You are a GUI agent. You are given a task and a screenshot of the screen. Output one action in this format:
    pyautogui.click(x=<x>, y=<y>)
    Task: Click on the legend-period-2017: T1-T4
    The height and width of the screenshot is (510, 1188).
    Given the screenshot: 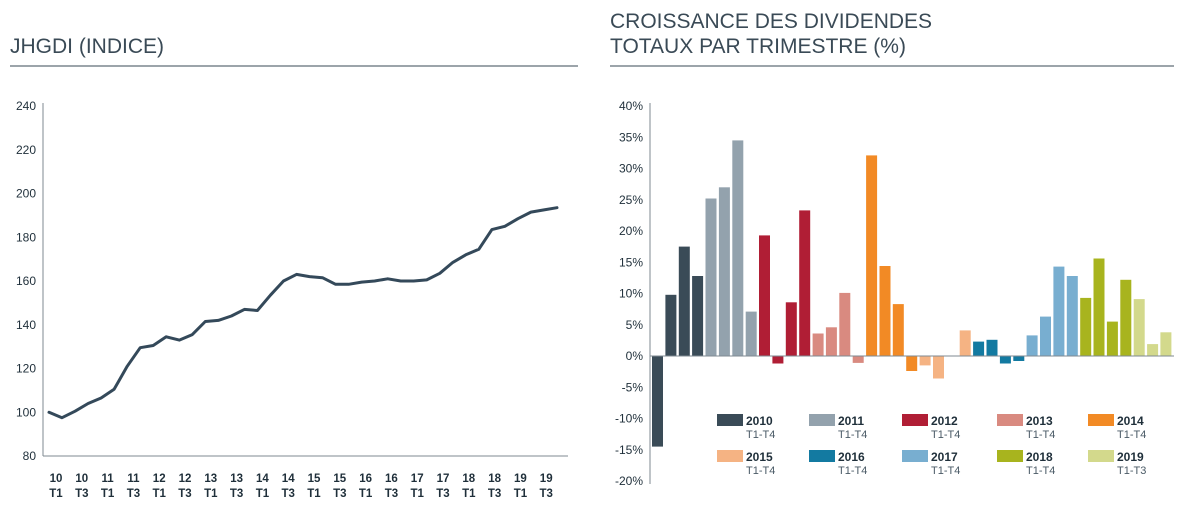 What is the action you would take?
    pyautogui.click(x=945, y=471)
    